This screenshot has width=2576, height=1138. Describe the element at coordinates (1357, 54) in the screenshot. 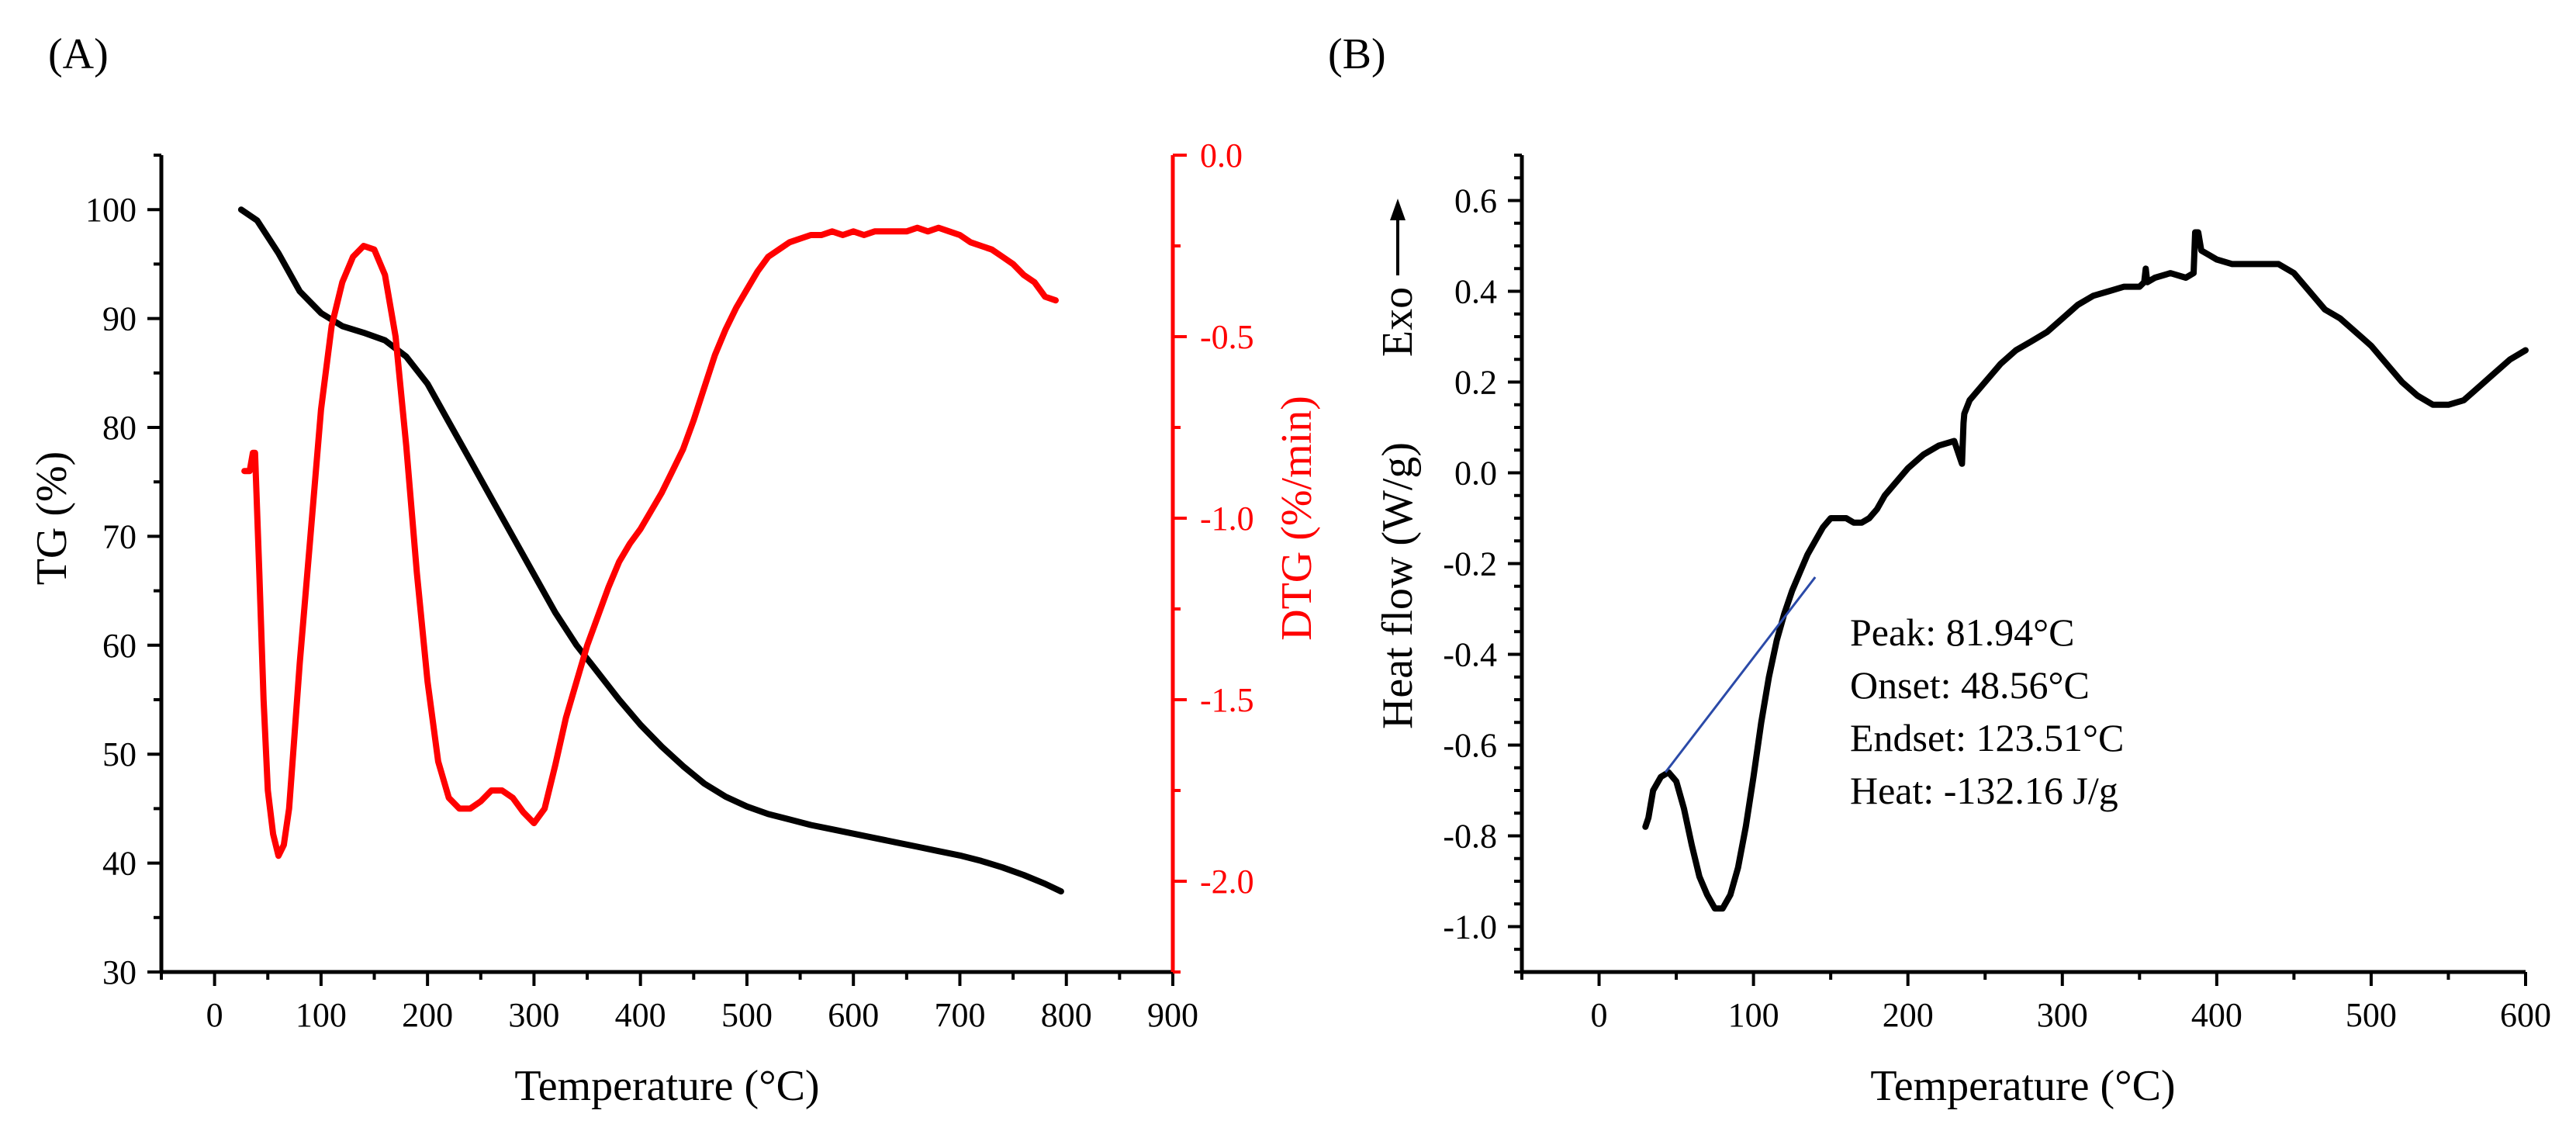

I see `panel-b-label: (B)` at that location.